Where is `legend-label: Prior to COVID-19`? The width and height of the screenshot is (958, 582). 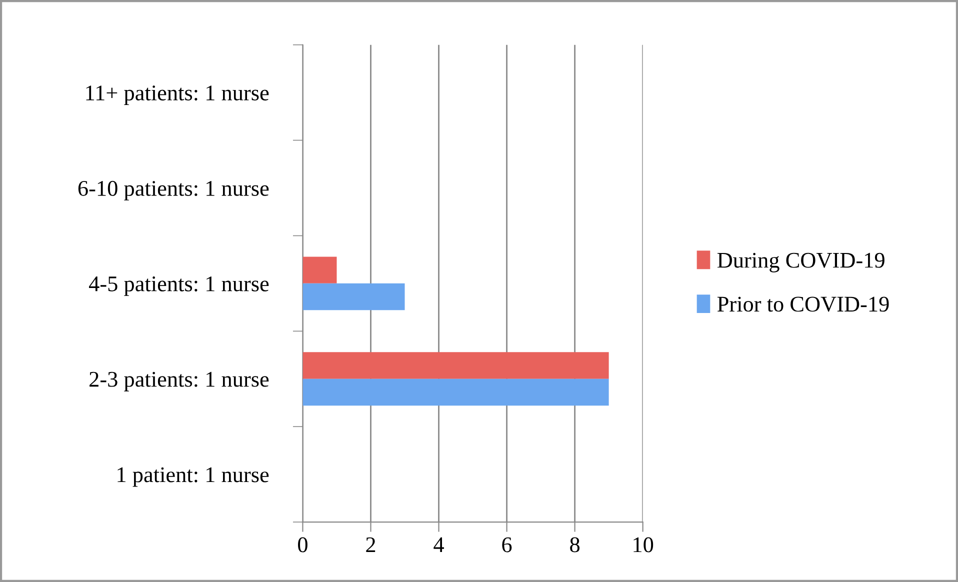
legend-label: Prior to COVID-19 is located at coordinates (803, 304).